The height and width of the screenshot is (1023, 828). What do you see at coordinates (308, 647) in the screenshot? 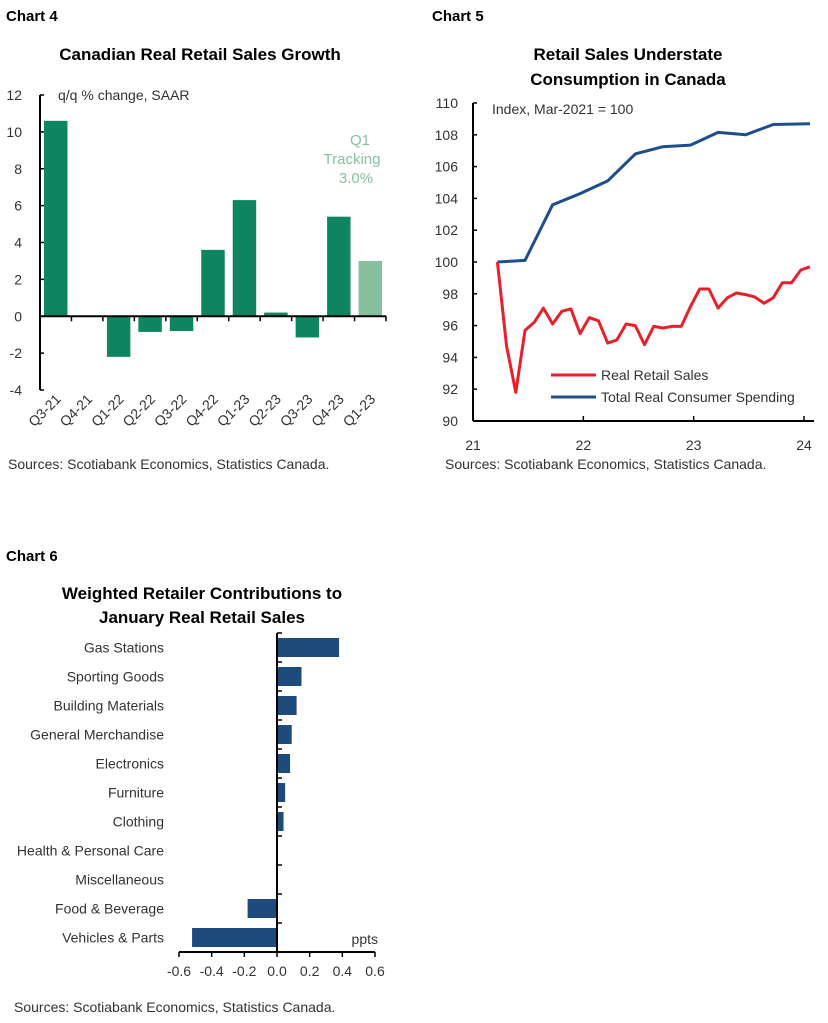
I see `bar-gas-stations` at bounding box center [308, 647].